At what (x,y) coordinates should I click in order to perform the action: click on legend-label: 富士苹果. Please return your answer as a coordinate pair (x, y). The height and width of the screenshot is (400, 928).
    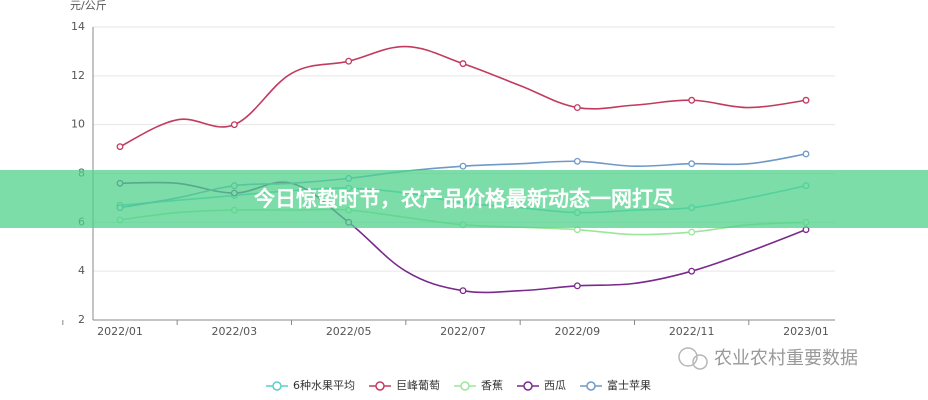
    Looking at the image, I should click on (629, 385).